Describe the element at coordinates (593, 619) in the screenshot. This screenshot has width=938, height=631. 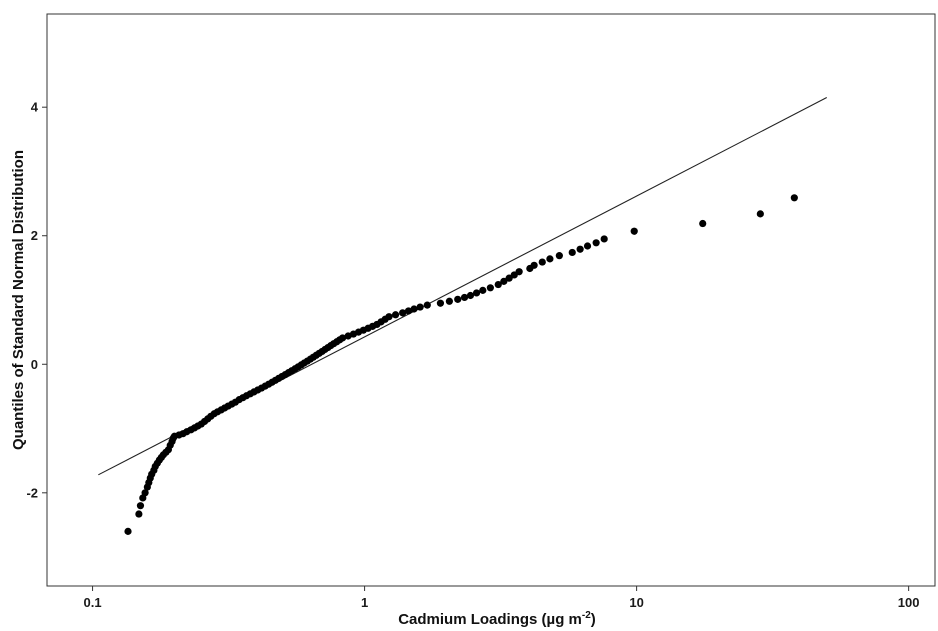
I see `x-axis-title-close: )` at that location.